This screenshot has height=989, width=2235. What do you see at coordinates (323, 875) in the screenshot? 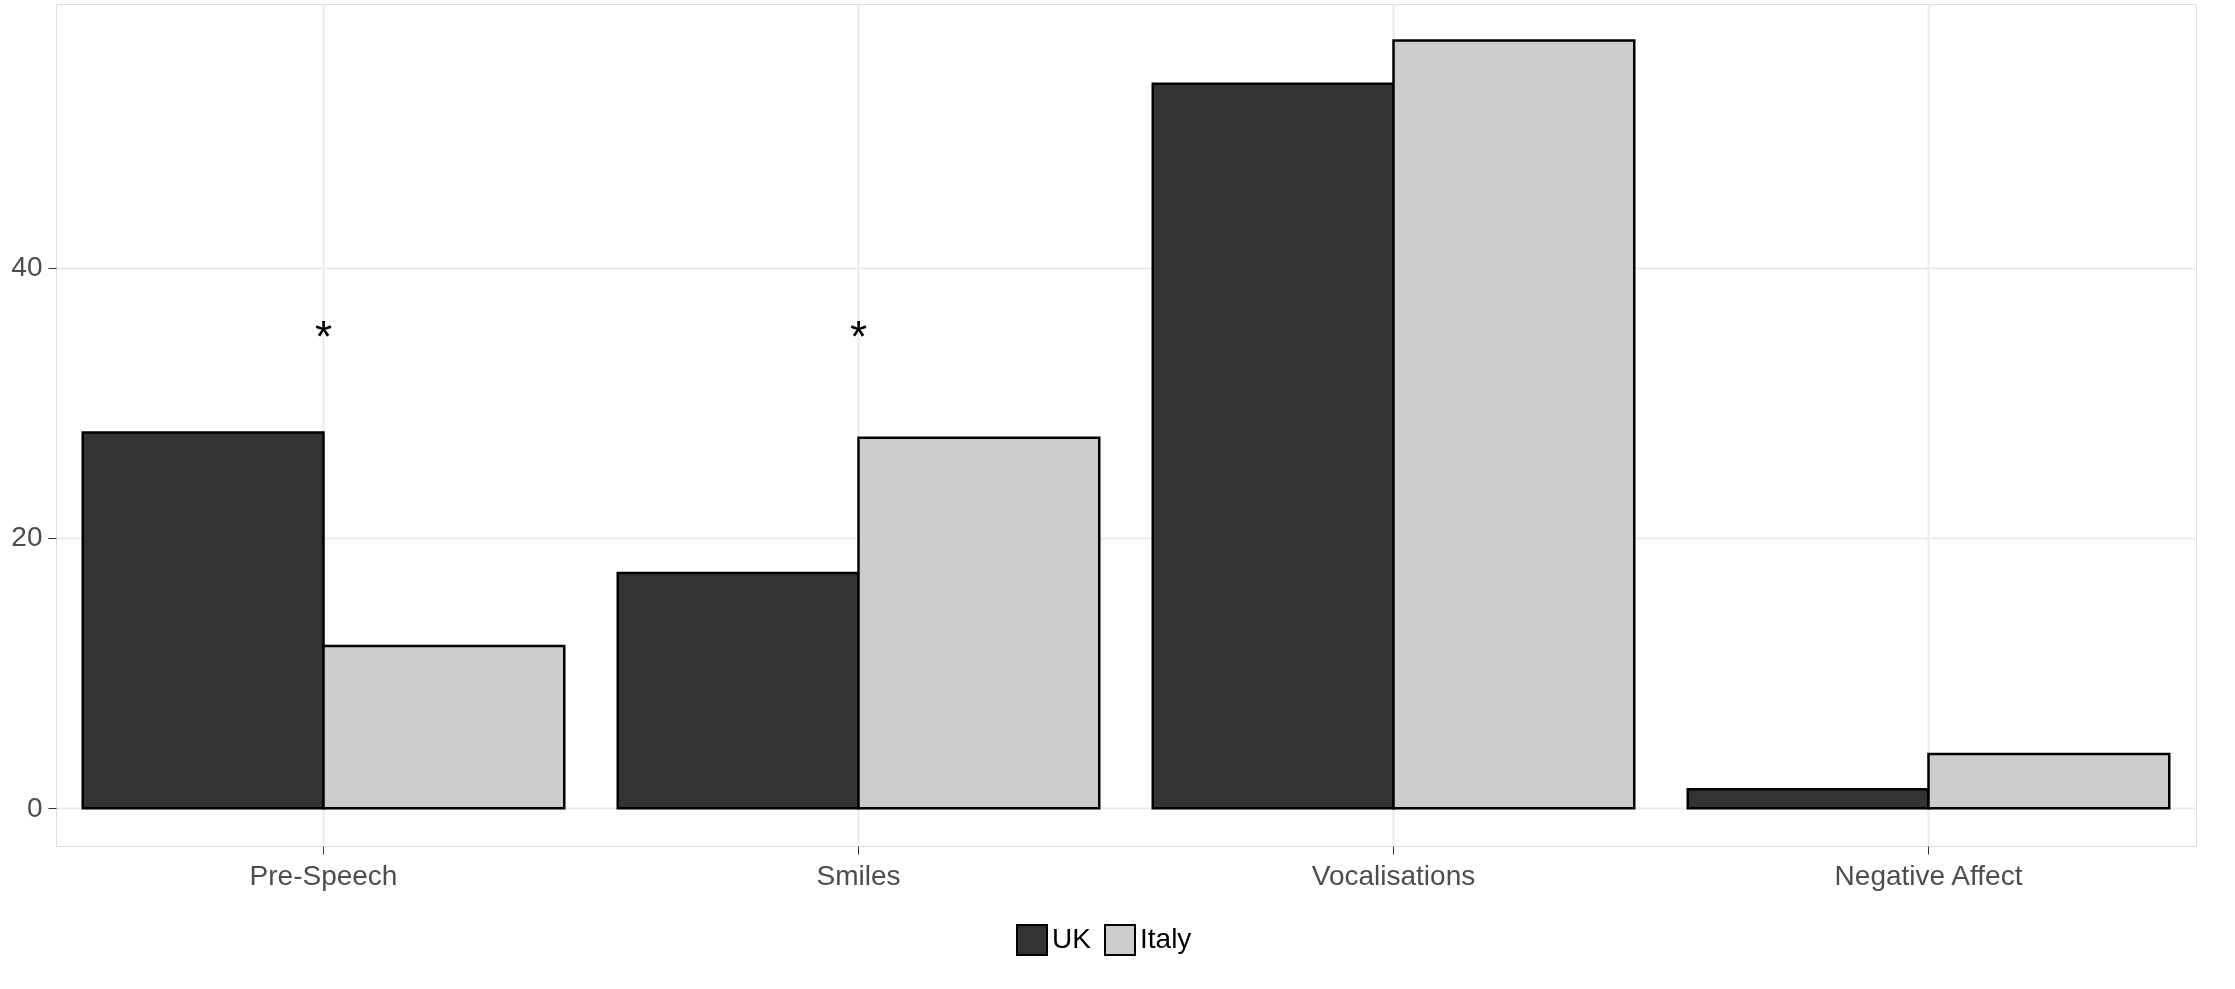
I see `x-tick-label: Pre-Speech` at bounding box center [323, 875].